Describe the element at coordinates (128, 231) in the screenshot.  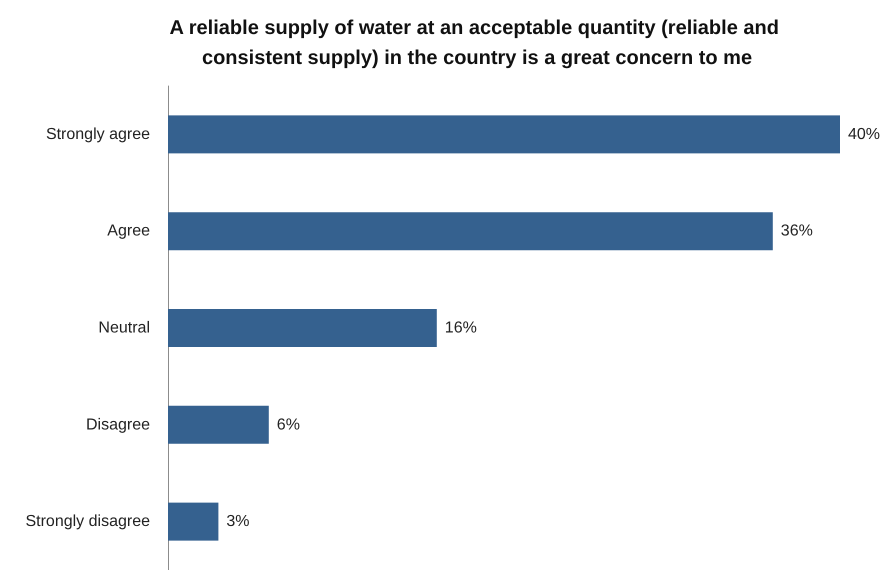
I see `y-tick-label: Agree` at that location.